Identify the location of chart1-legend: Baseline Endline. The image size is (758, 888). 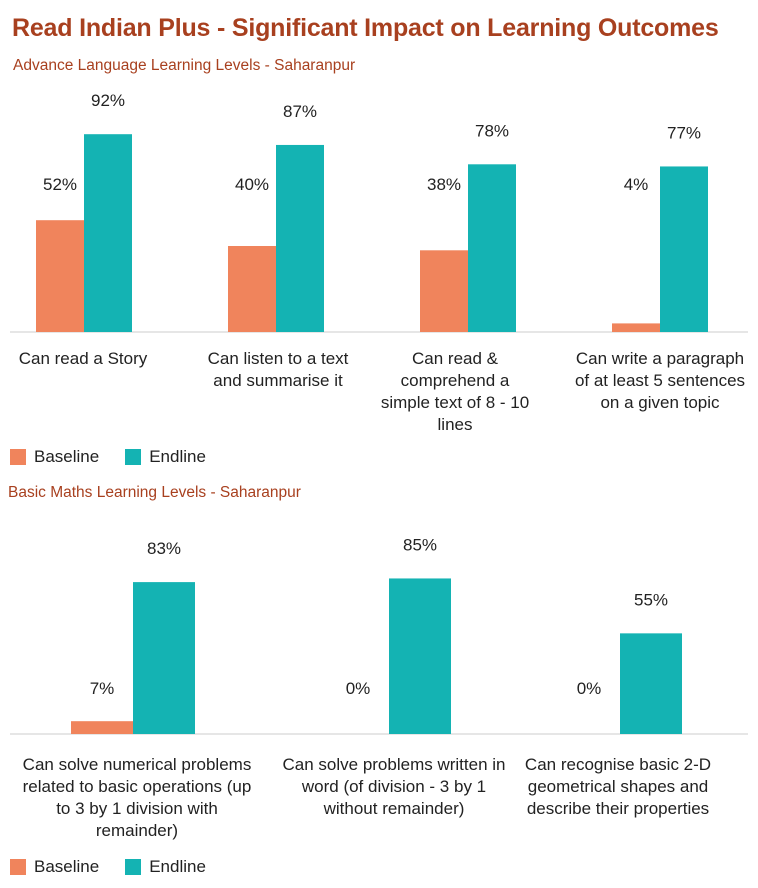
(121, 457).